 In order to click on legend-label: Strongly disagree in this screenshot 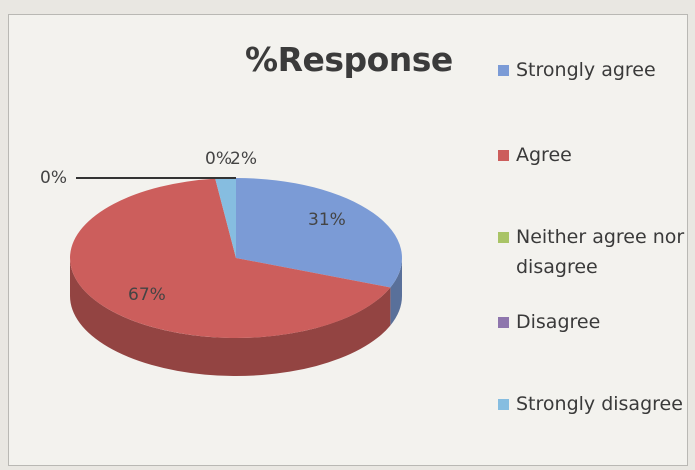, I will do `click(599, 404)`.